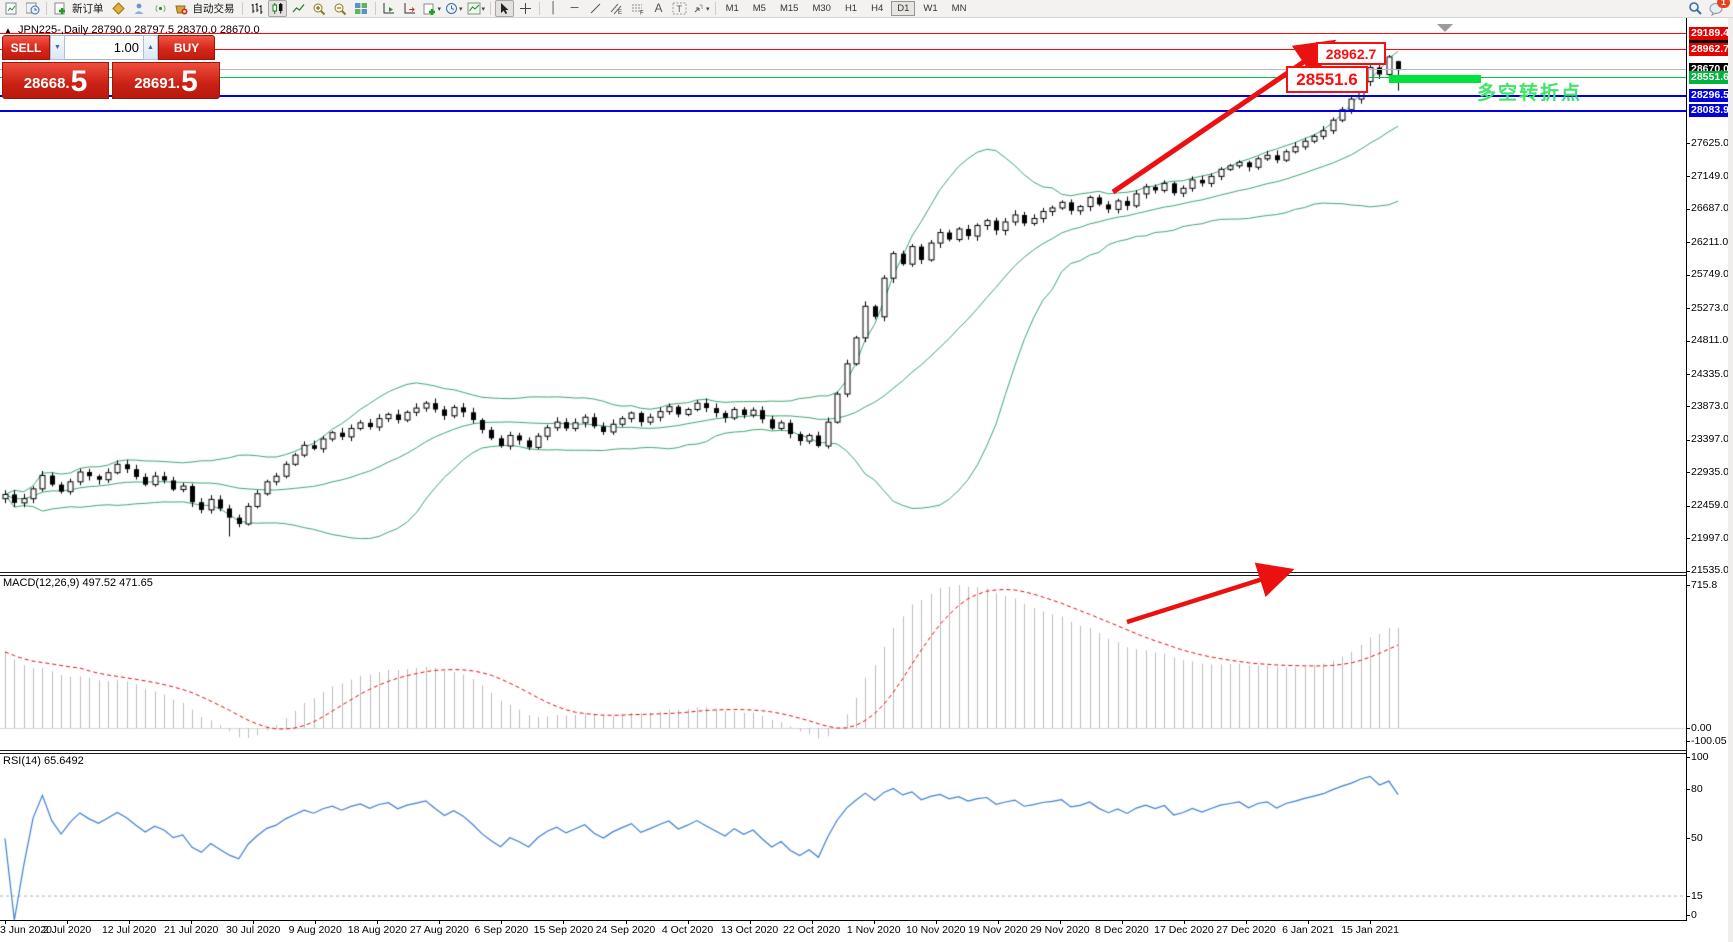  What do you see at coordinates (1710, 241) in the screenshot?
I see `price-tick-label: 26211.0` at bounding box center [1710, 241].